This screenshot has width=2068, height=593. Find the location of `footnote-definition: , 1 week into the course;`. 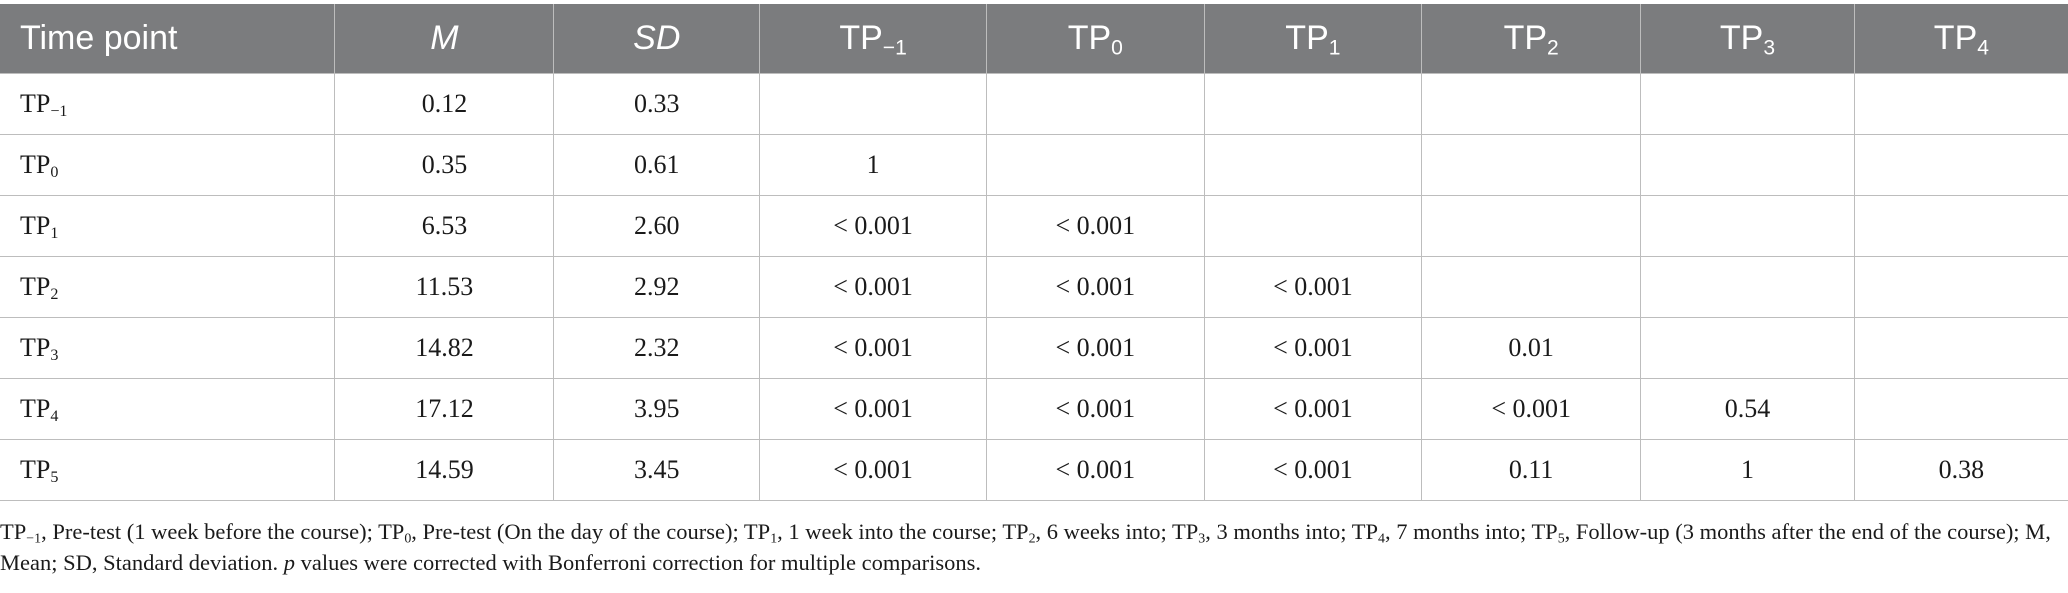

footnote-definition: , 1 week into the course; is located at coordinates (890, 531).